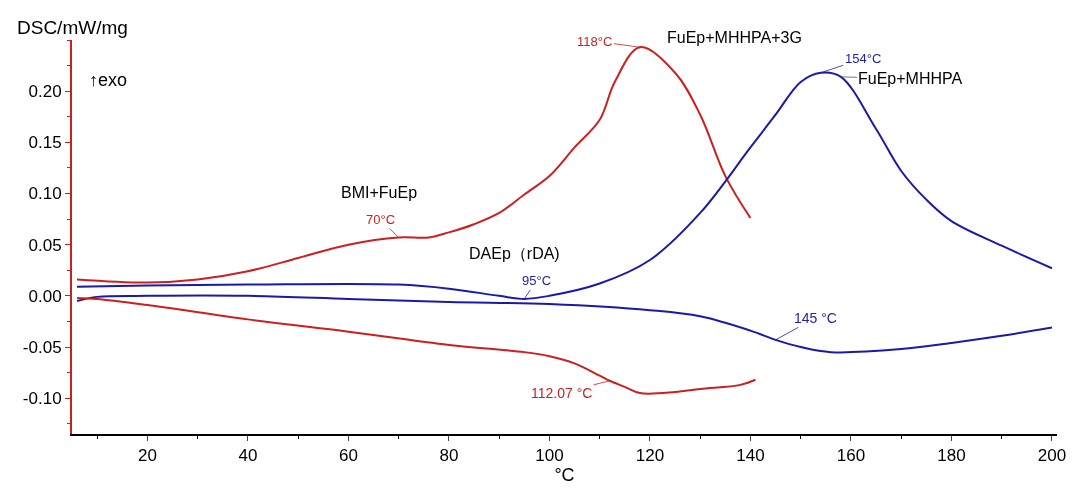 This screenshot has height=492, width=1078. What do you see at coordinates (910, 78) in the screenshot?
I see `annotation: FuEp+MHHPA` at bounding box center [910, 78].